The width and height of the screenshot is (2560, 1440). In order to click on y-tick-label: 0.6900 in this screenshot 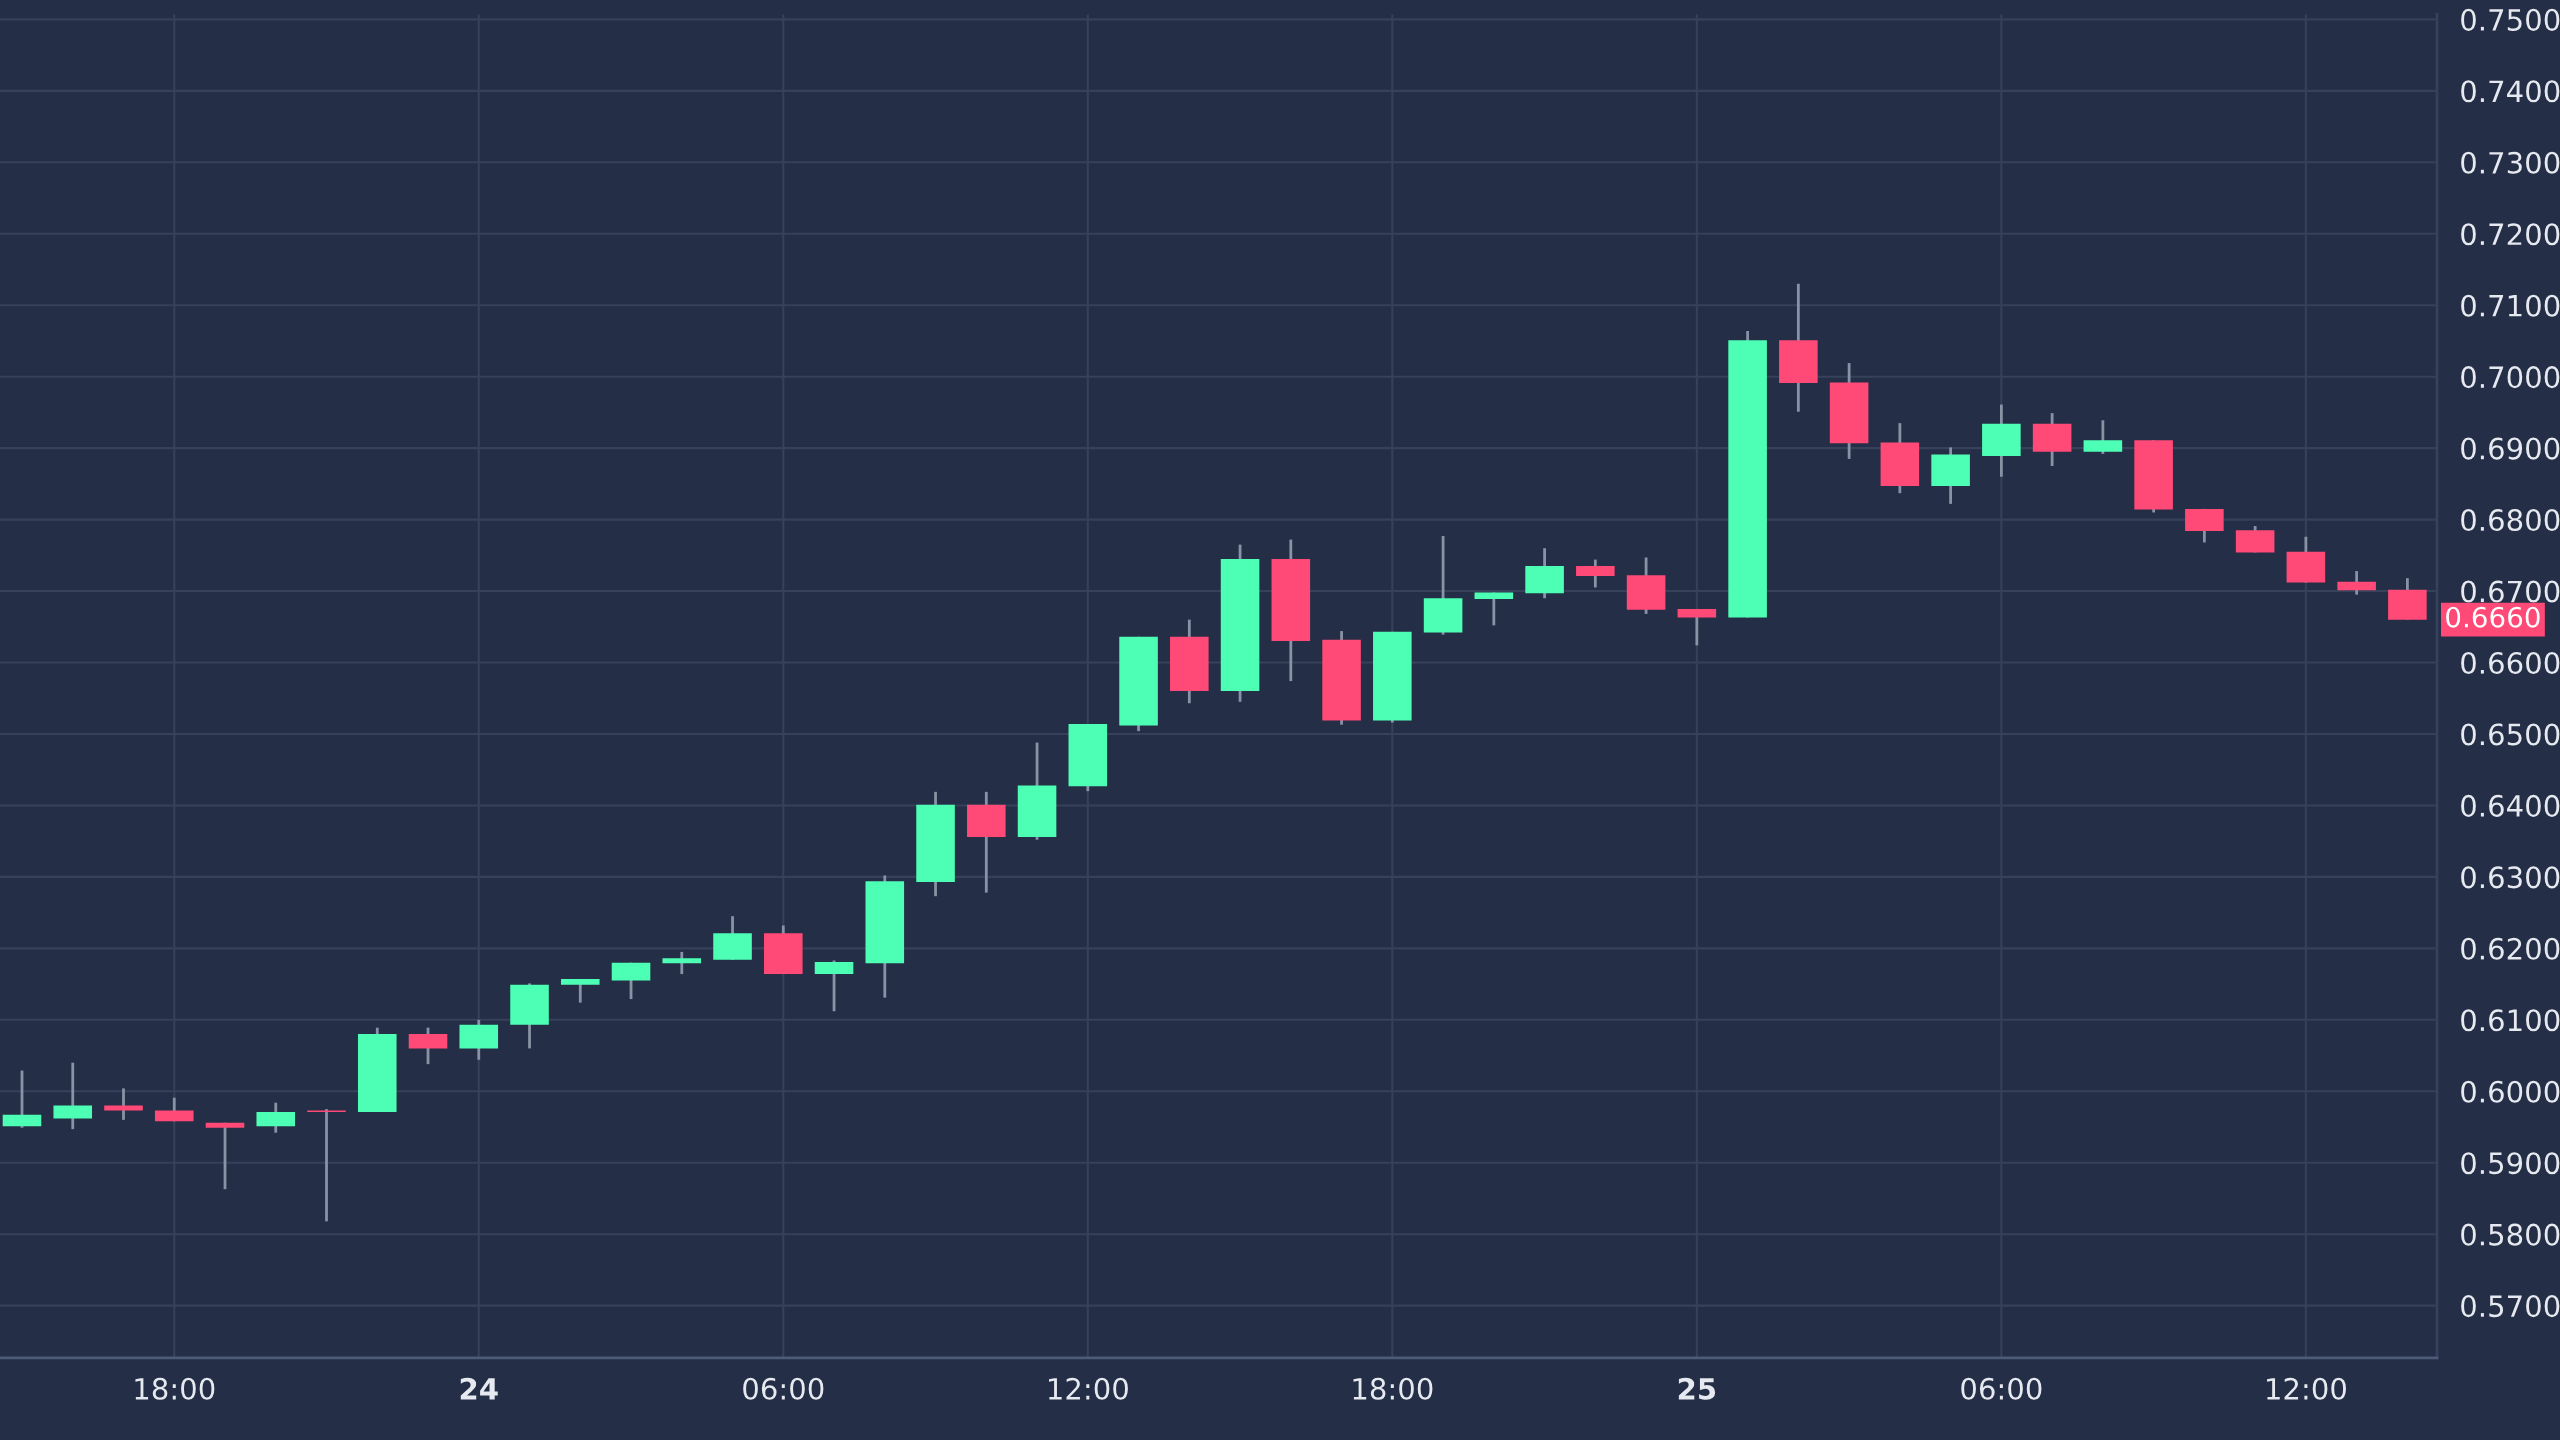, I will do `click(2510, 448)`.